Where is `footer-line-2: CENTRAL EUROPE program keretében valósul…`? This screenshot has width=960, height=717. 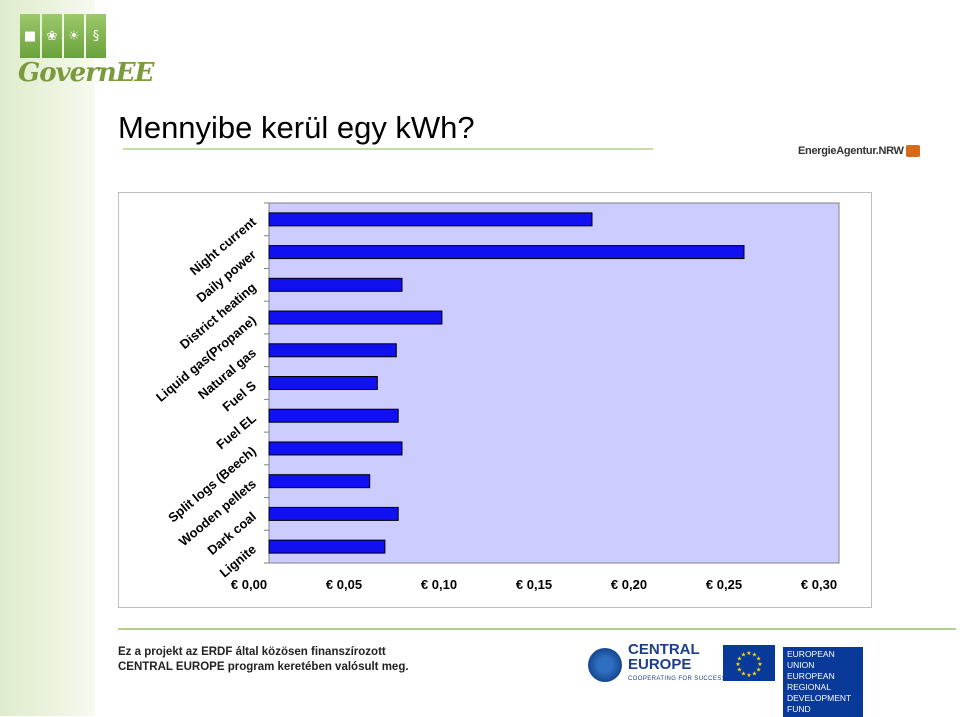 footer-line-2: CENTRAL EUROPE program keretében valósul… is located at coordinates (263, 667).